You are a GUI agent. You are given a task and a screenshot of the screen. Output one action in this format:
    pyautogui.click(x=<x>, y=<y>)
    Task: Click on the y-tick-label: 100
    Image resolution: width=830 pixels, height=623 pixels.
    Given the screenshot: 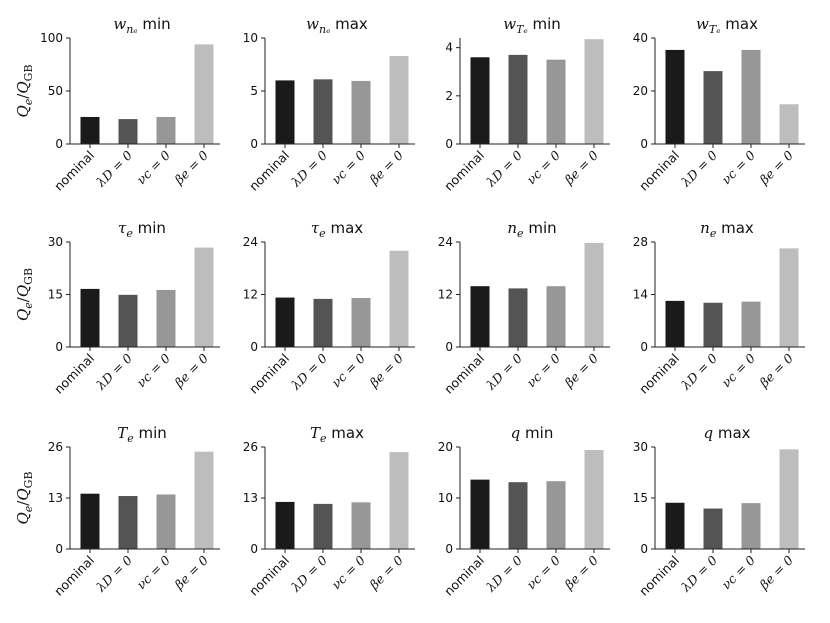 What is the action you would take?
    pyautogui.click(x=51, y=38)
    